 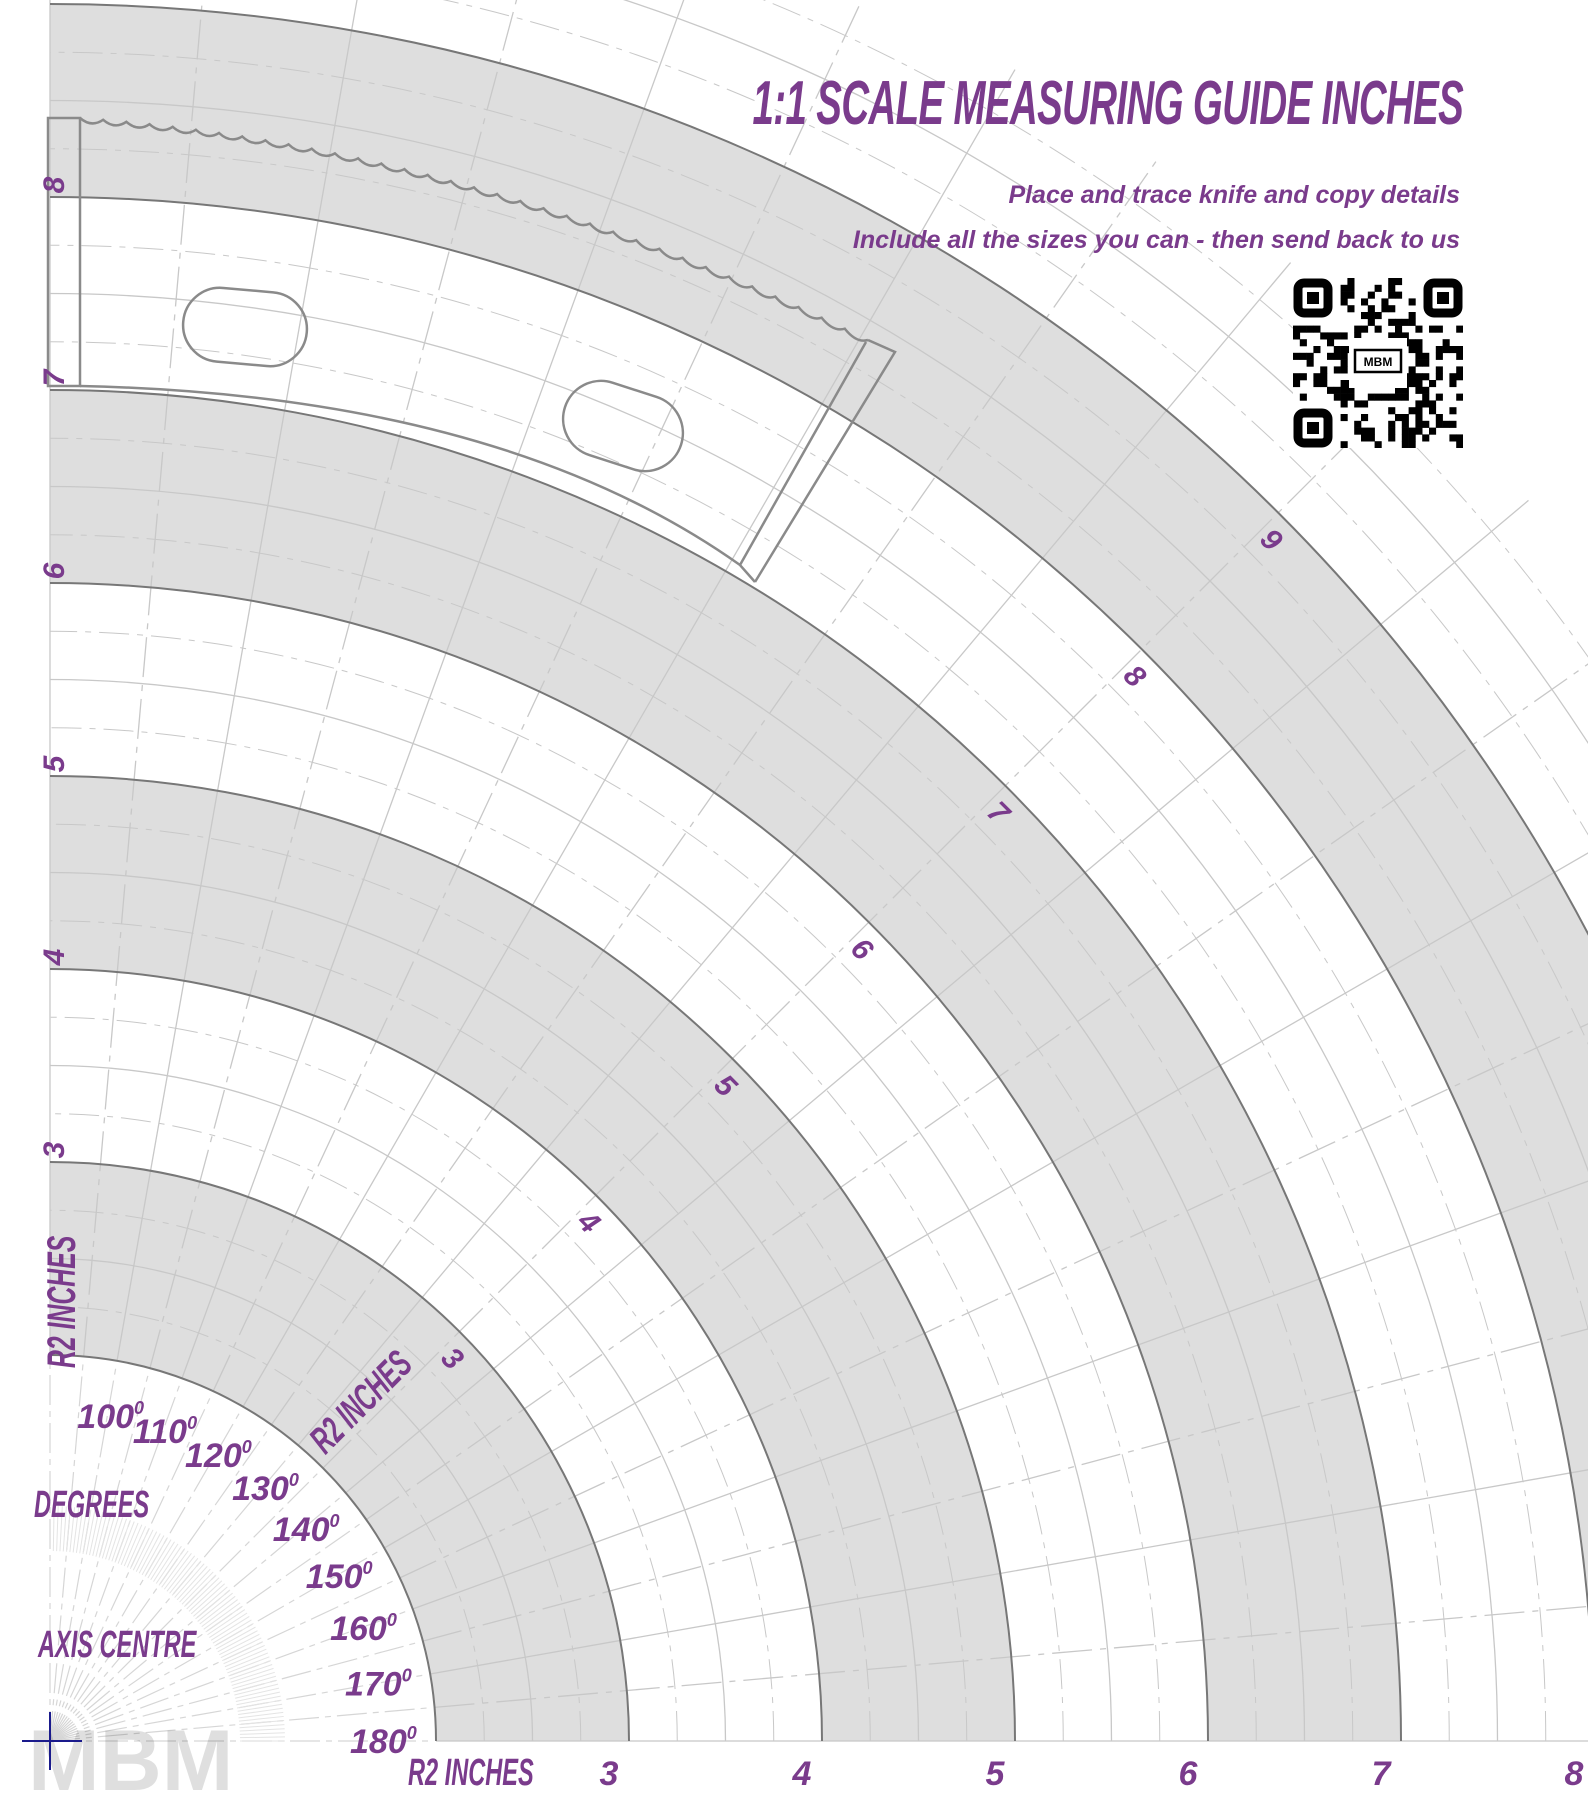 I want to click on axis-centre-label: AXIS CENTRE, so click(x=117, y=1645).